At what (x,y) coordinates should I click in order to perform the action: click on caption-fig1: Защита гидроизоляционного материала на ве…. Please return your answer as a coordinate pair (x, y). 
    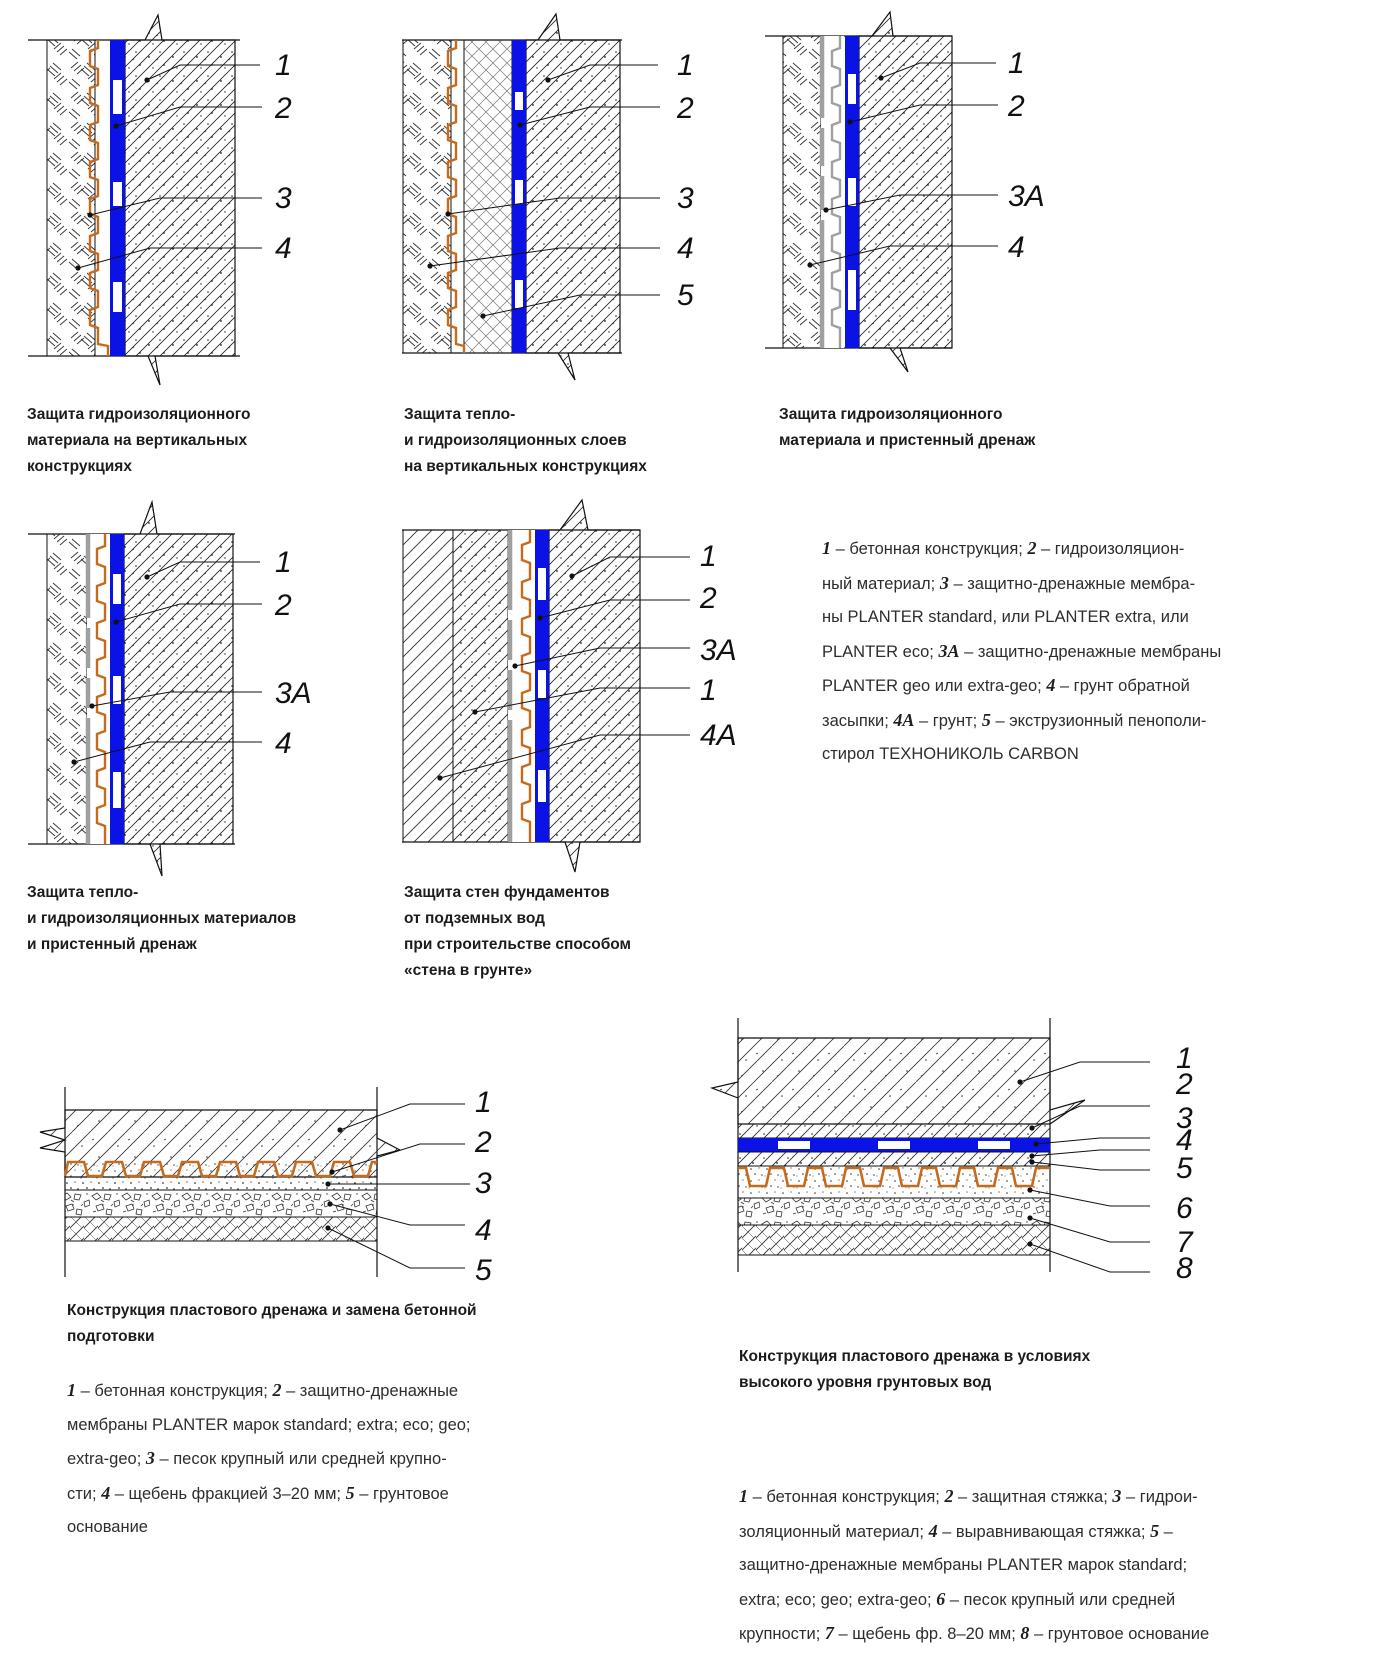
    Looking at the image, I should click on (139, 440).